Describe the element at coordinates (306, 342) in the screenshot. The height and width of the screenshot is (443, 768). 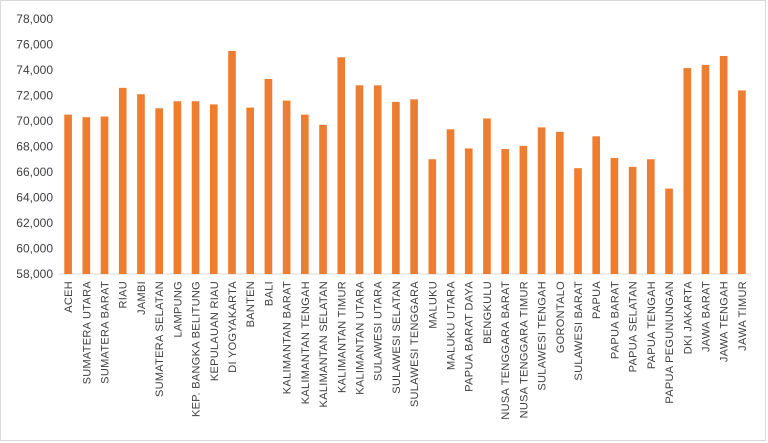
I see `x-category-label: KALIMANTAN TENGAH` at that location.